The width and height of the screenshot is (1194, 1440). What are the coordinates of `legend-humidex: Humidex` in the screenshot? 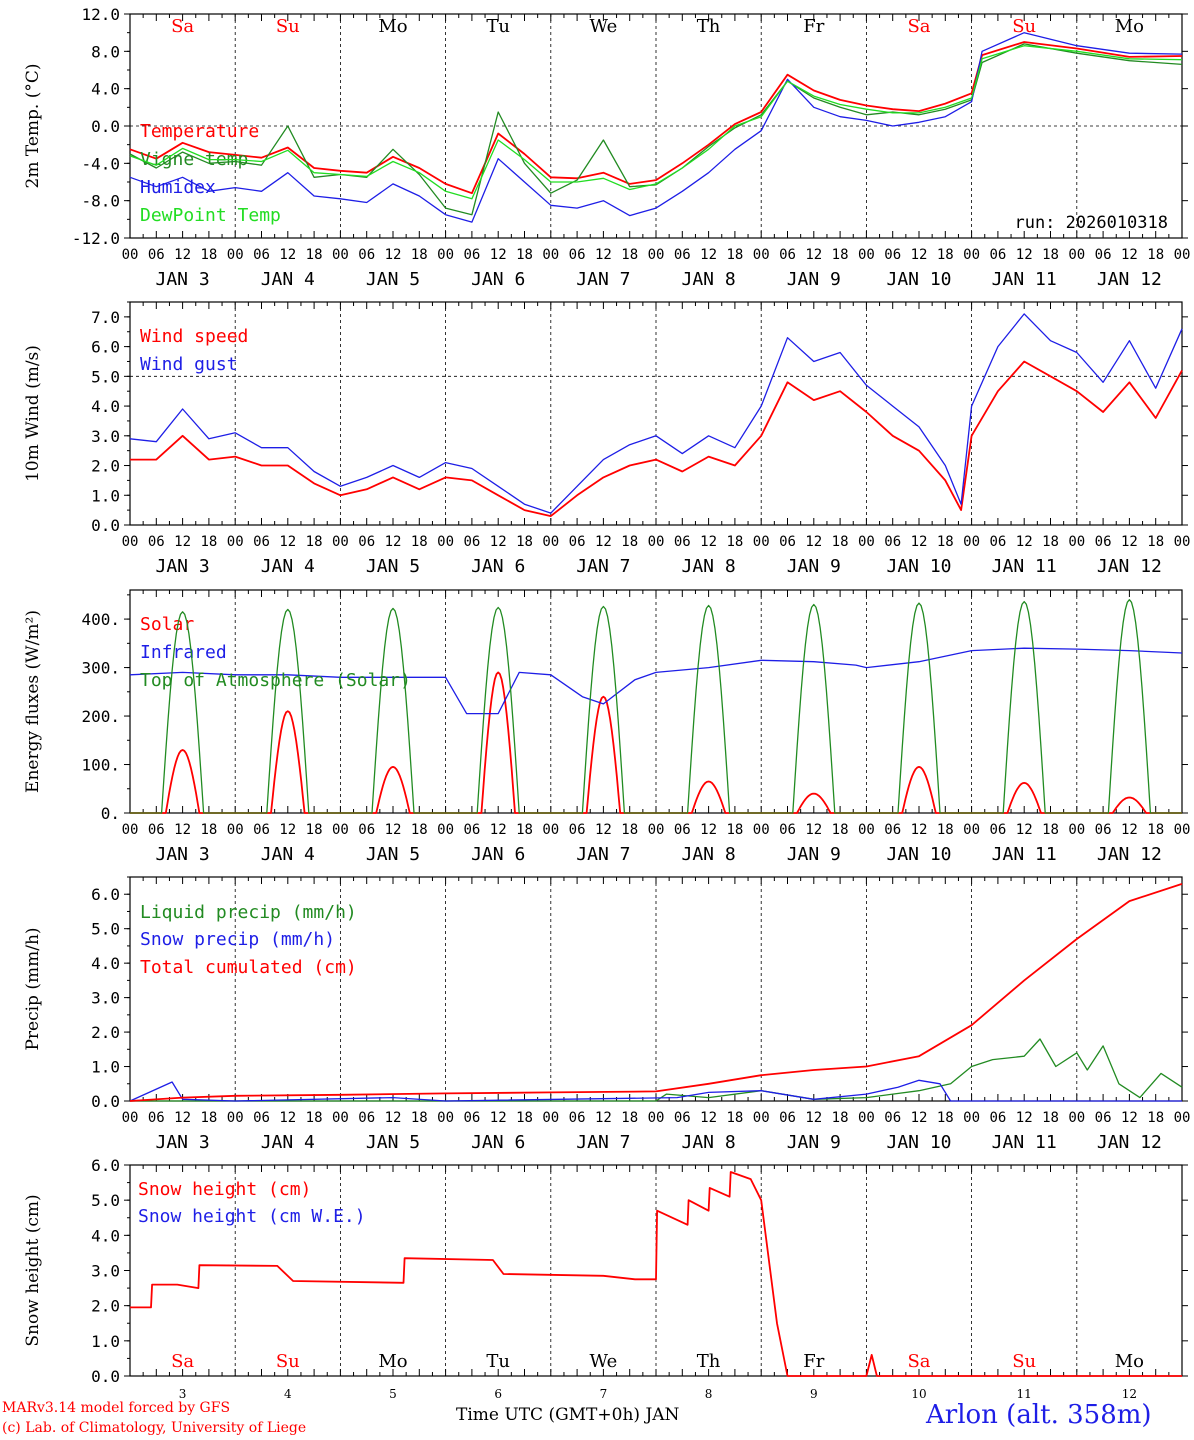 It's located at (178, 187).